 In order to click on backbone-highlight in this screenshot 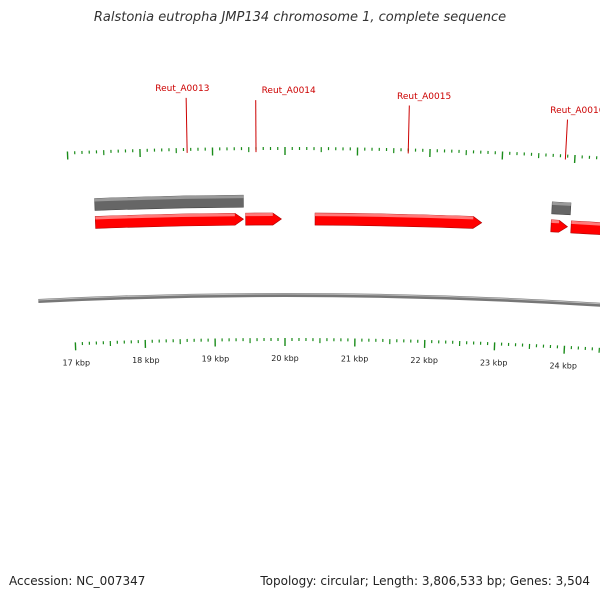, I will do `click(319, 299)`.